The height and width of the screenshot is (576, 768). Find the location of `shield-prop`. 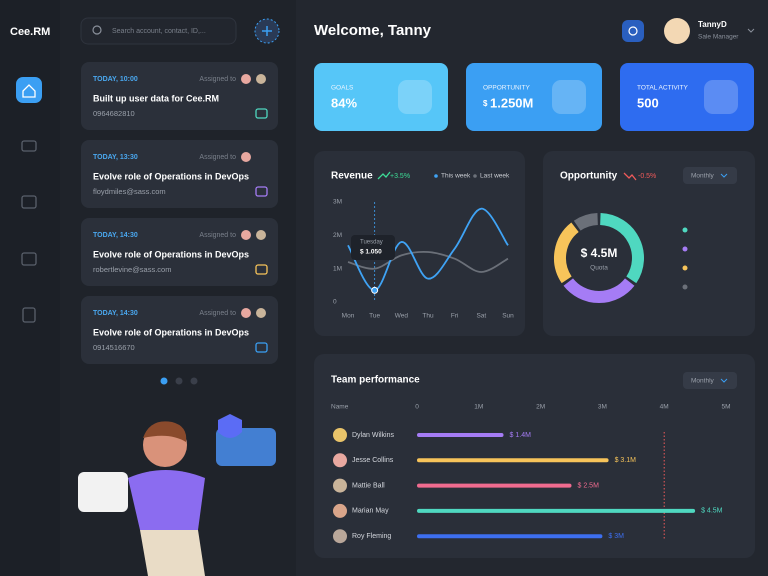

shield-prop is located at coordinates (230, 426).